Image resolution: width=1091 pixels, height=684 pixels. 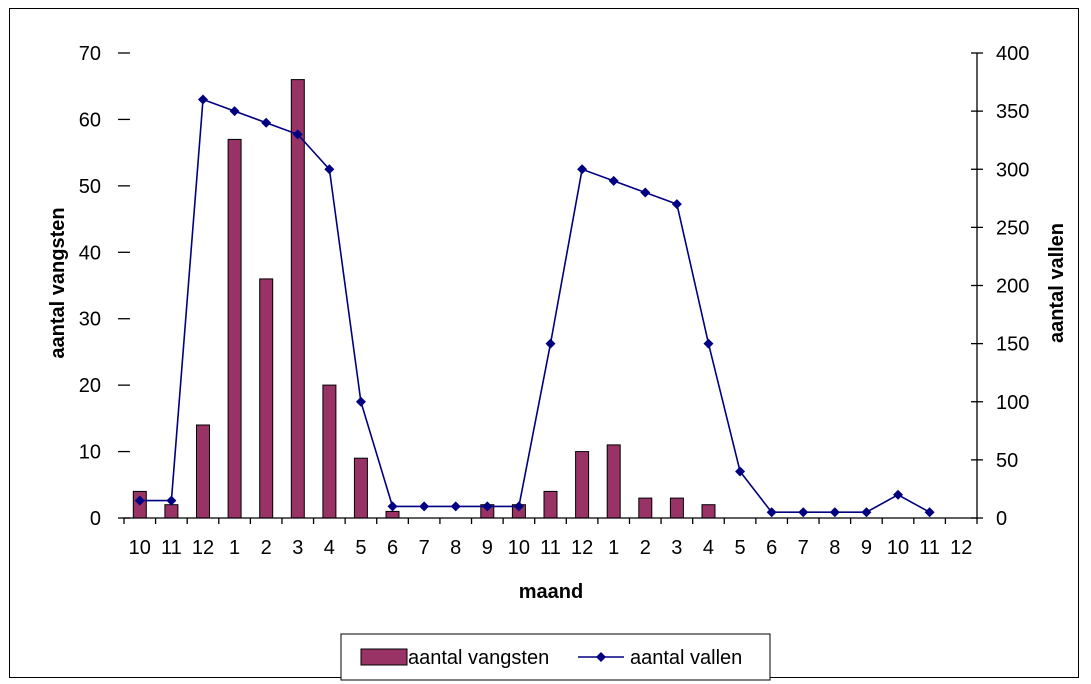 I want to click on y-right-tick-label-7: 350, so click(x=1012, y=112).